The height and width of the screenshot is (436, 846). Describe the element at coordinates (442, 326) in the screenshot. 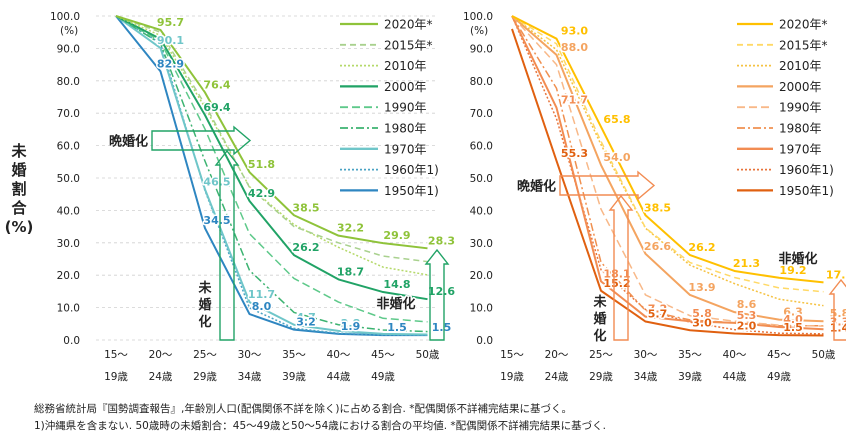

I see `data-label: 1.7` at that location.